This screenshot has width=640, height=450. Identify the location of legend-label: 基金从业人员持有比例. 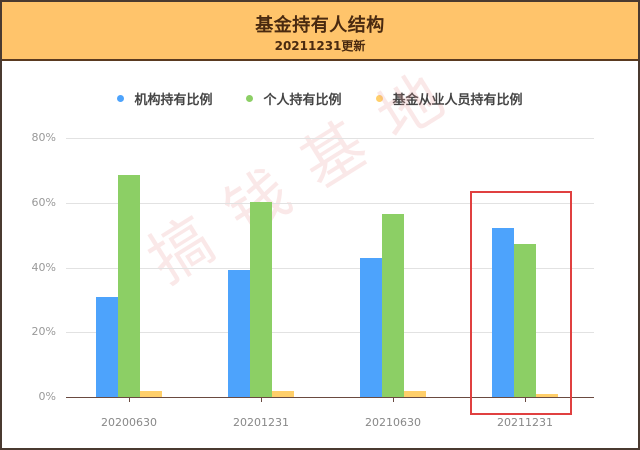
(457, 100).